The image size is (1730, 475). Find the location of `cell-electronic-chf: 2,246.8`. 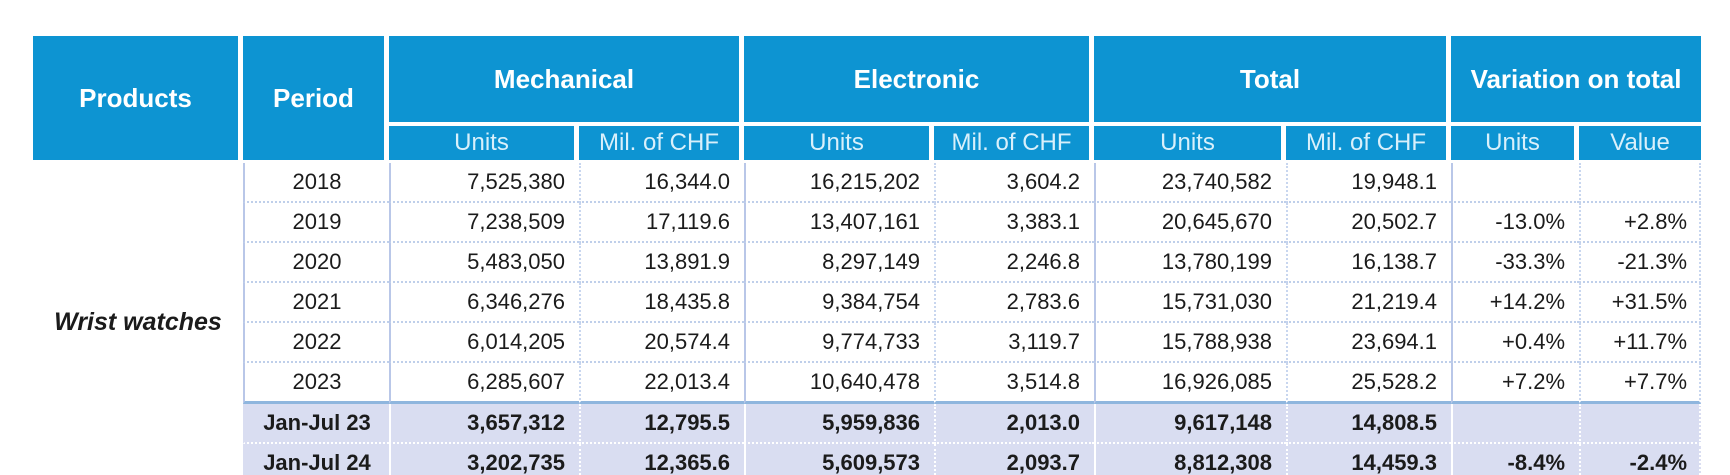

cell-electronic-chf: 2,246.8 is located at coordinates (1014, 263).